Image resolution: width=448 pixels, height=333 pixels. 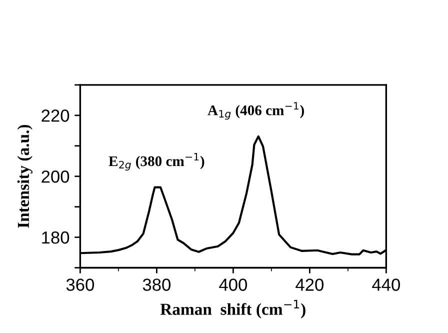 What do you see at coordinates (233, 284) in the screenshot?
I see `x-tick-label: 400` at bounding box center [233, 284].